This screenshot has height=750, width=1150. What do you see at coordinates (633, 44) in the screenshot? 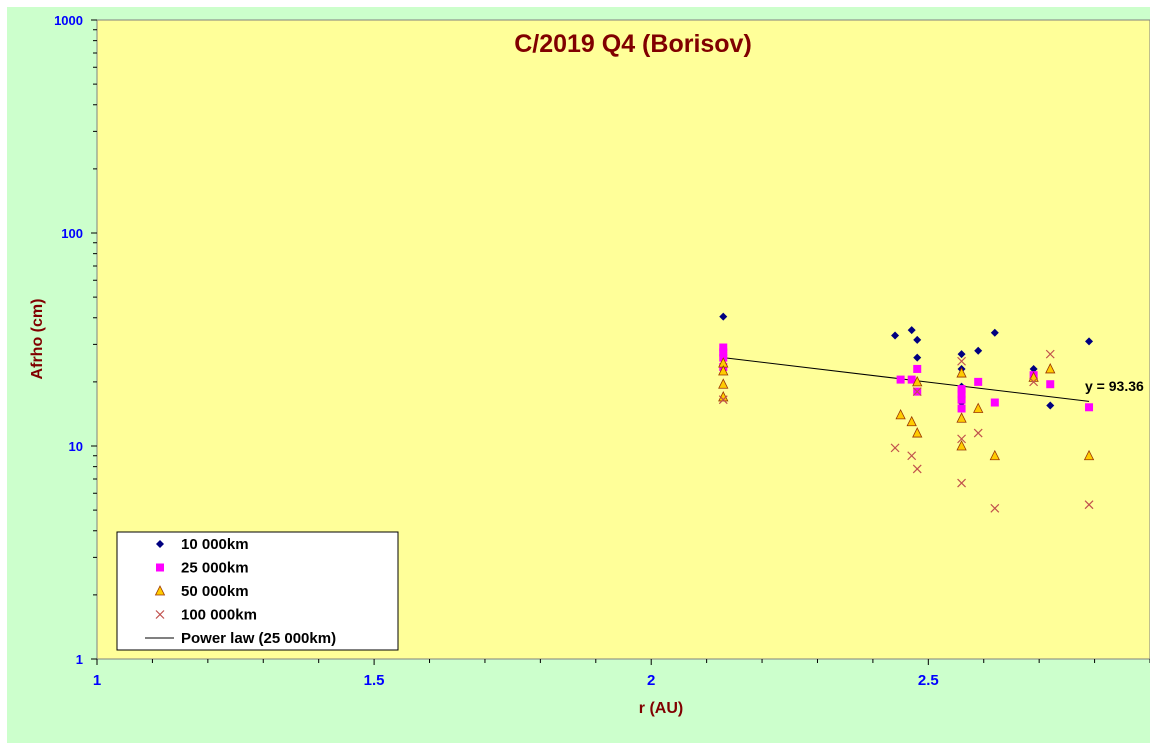
I see `chart-title: C/2019 Q4 (Borisov)` at bounding box center [633, 44].